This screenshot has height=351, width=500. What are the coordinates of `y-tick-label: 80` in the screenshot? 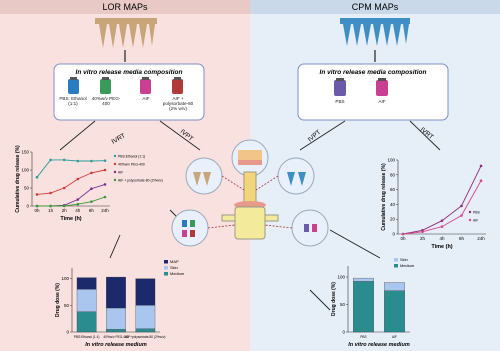 It's located at (393, 174).